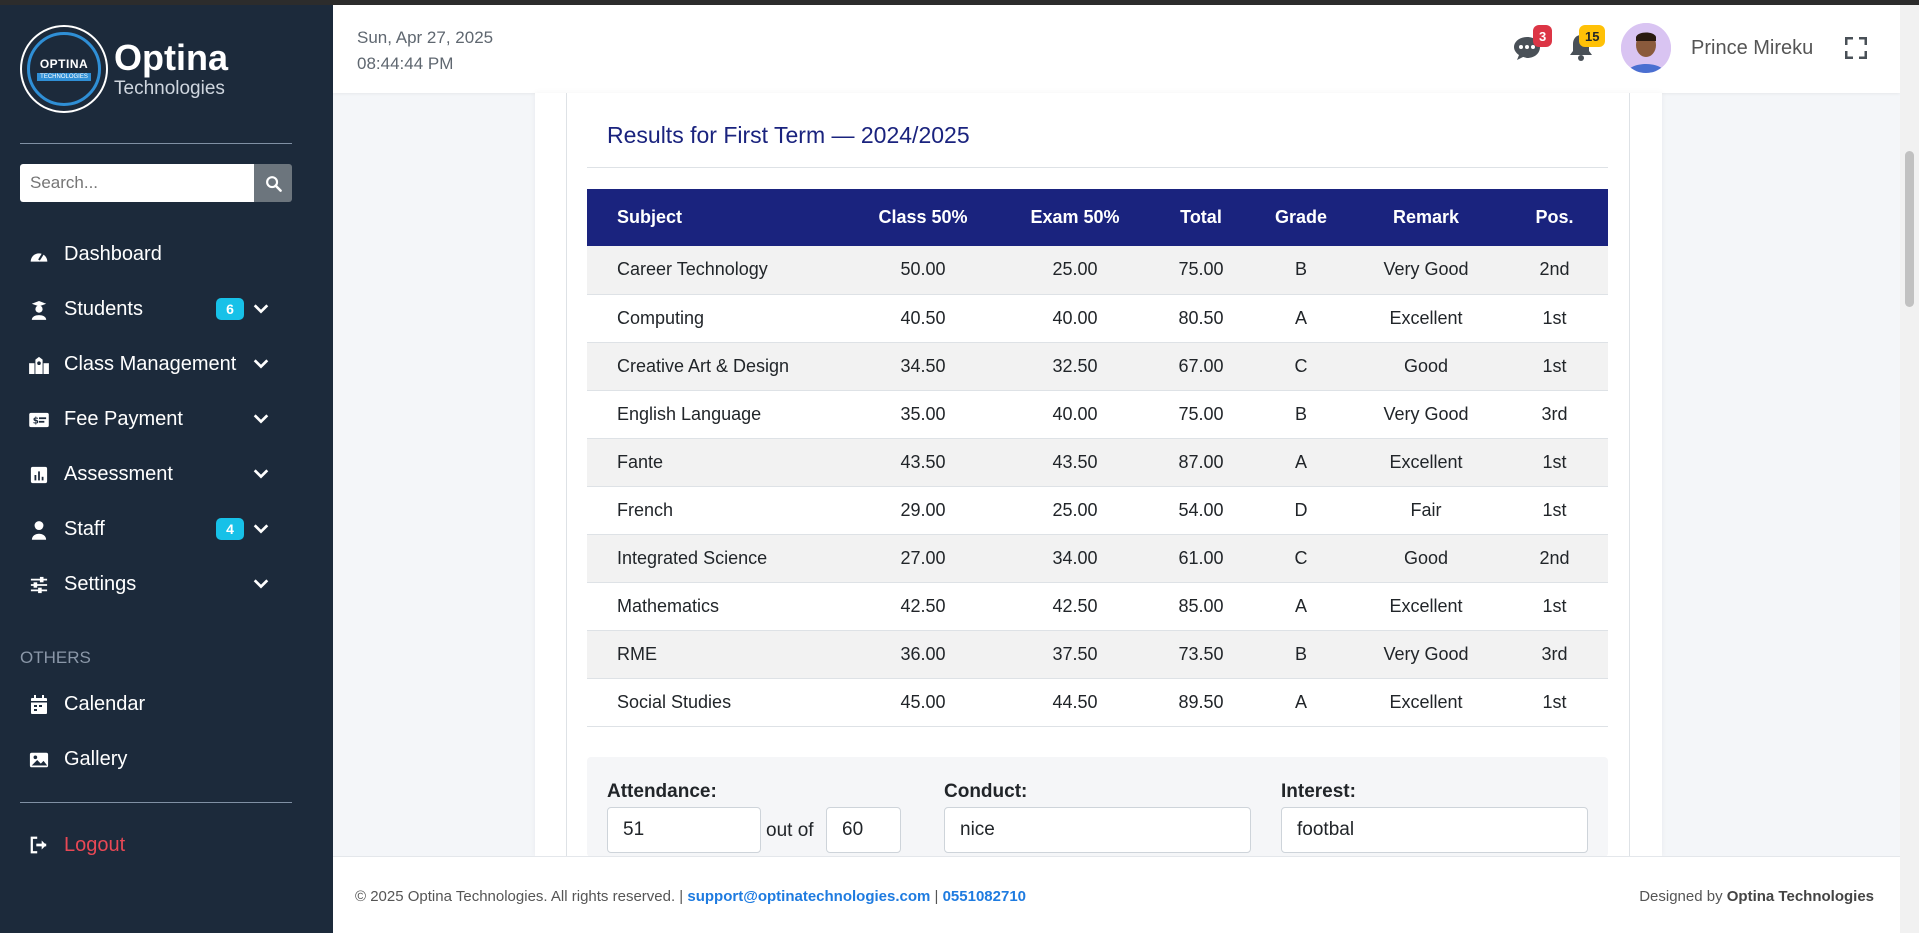 The height and width of the screenshot is (933, 1919). I want to click on interest-input: footbal, so click(1434, 830).